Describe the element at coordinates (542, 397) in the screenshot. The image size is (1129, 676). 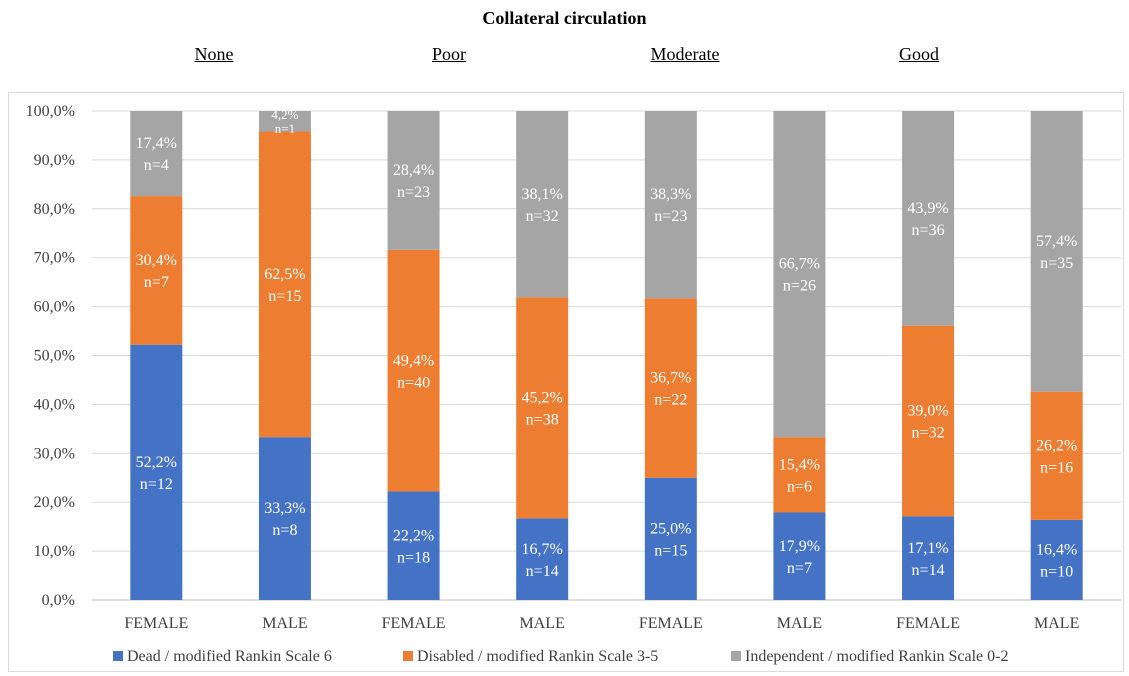
I see `data-label: 45,2%` at that location.